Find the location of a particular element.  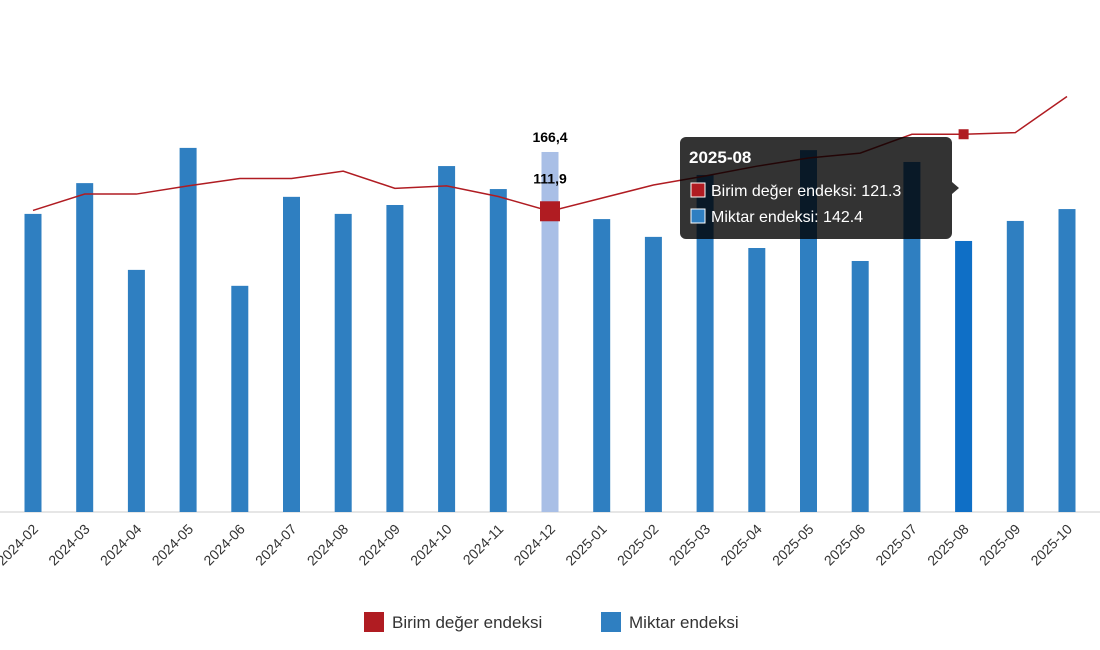

tooltip-title: 2025-08 is located at coordinates (720, 157).